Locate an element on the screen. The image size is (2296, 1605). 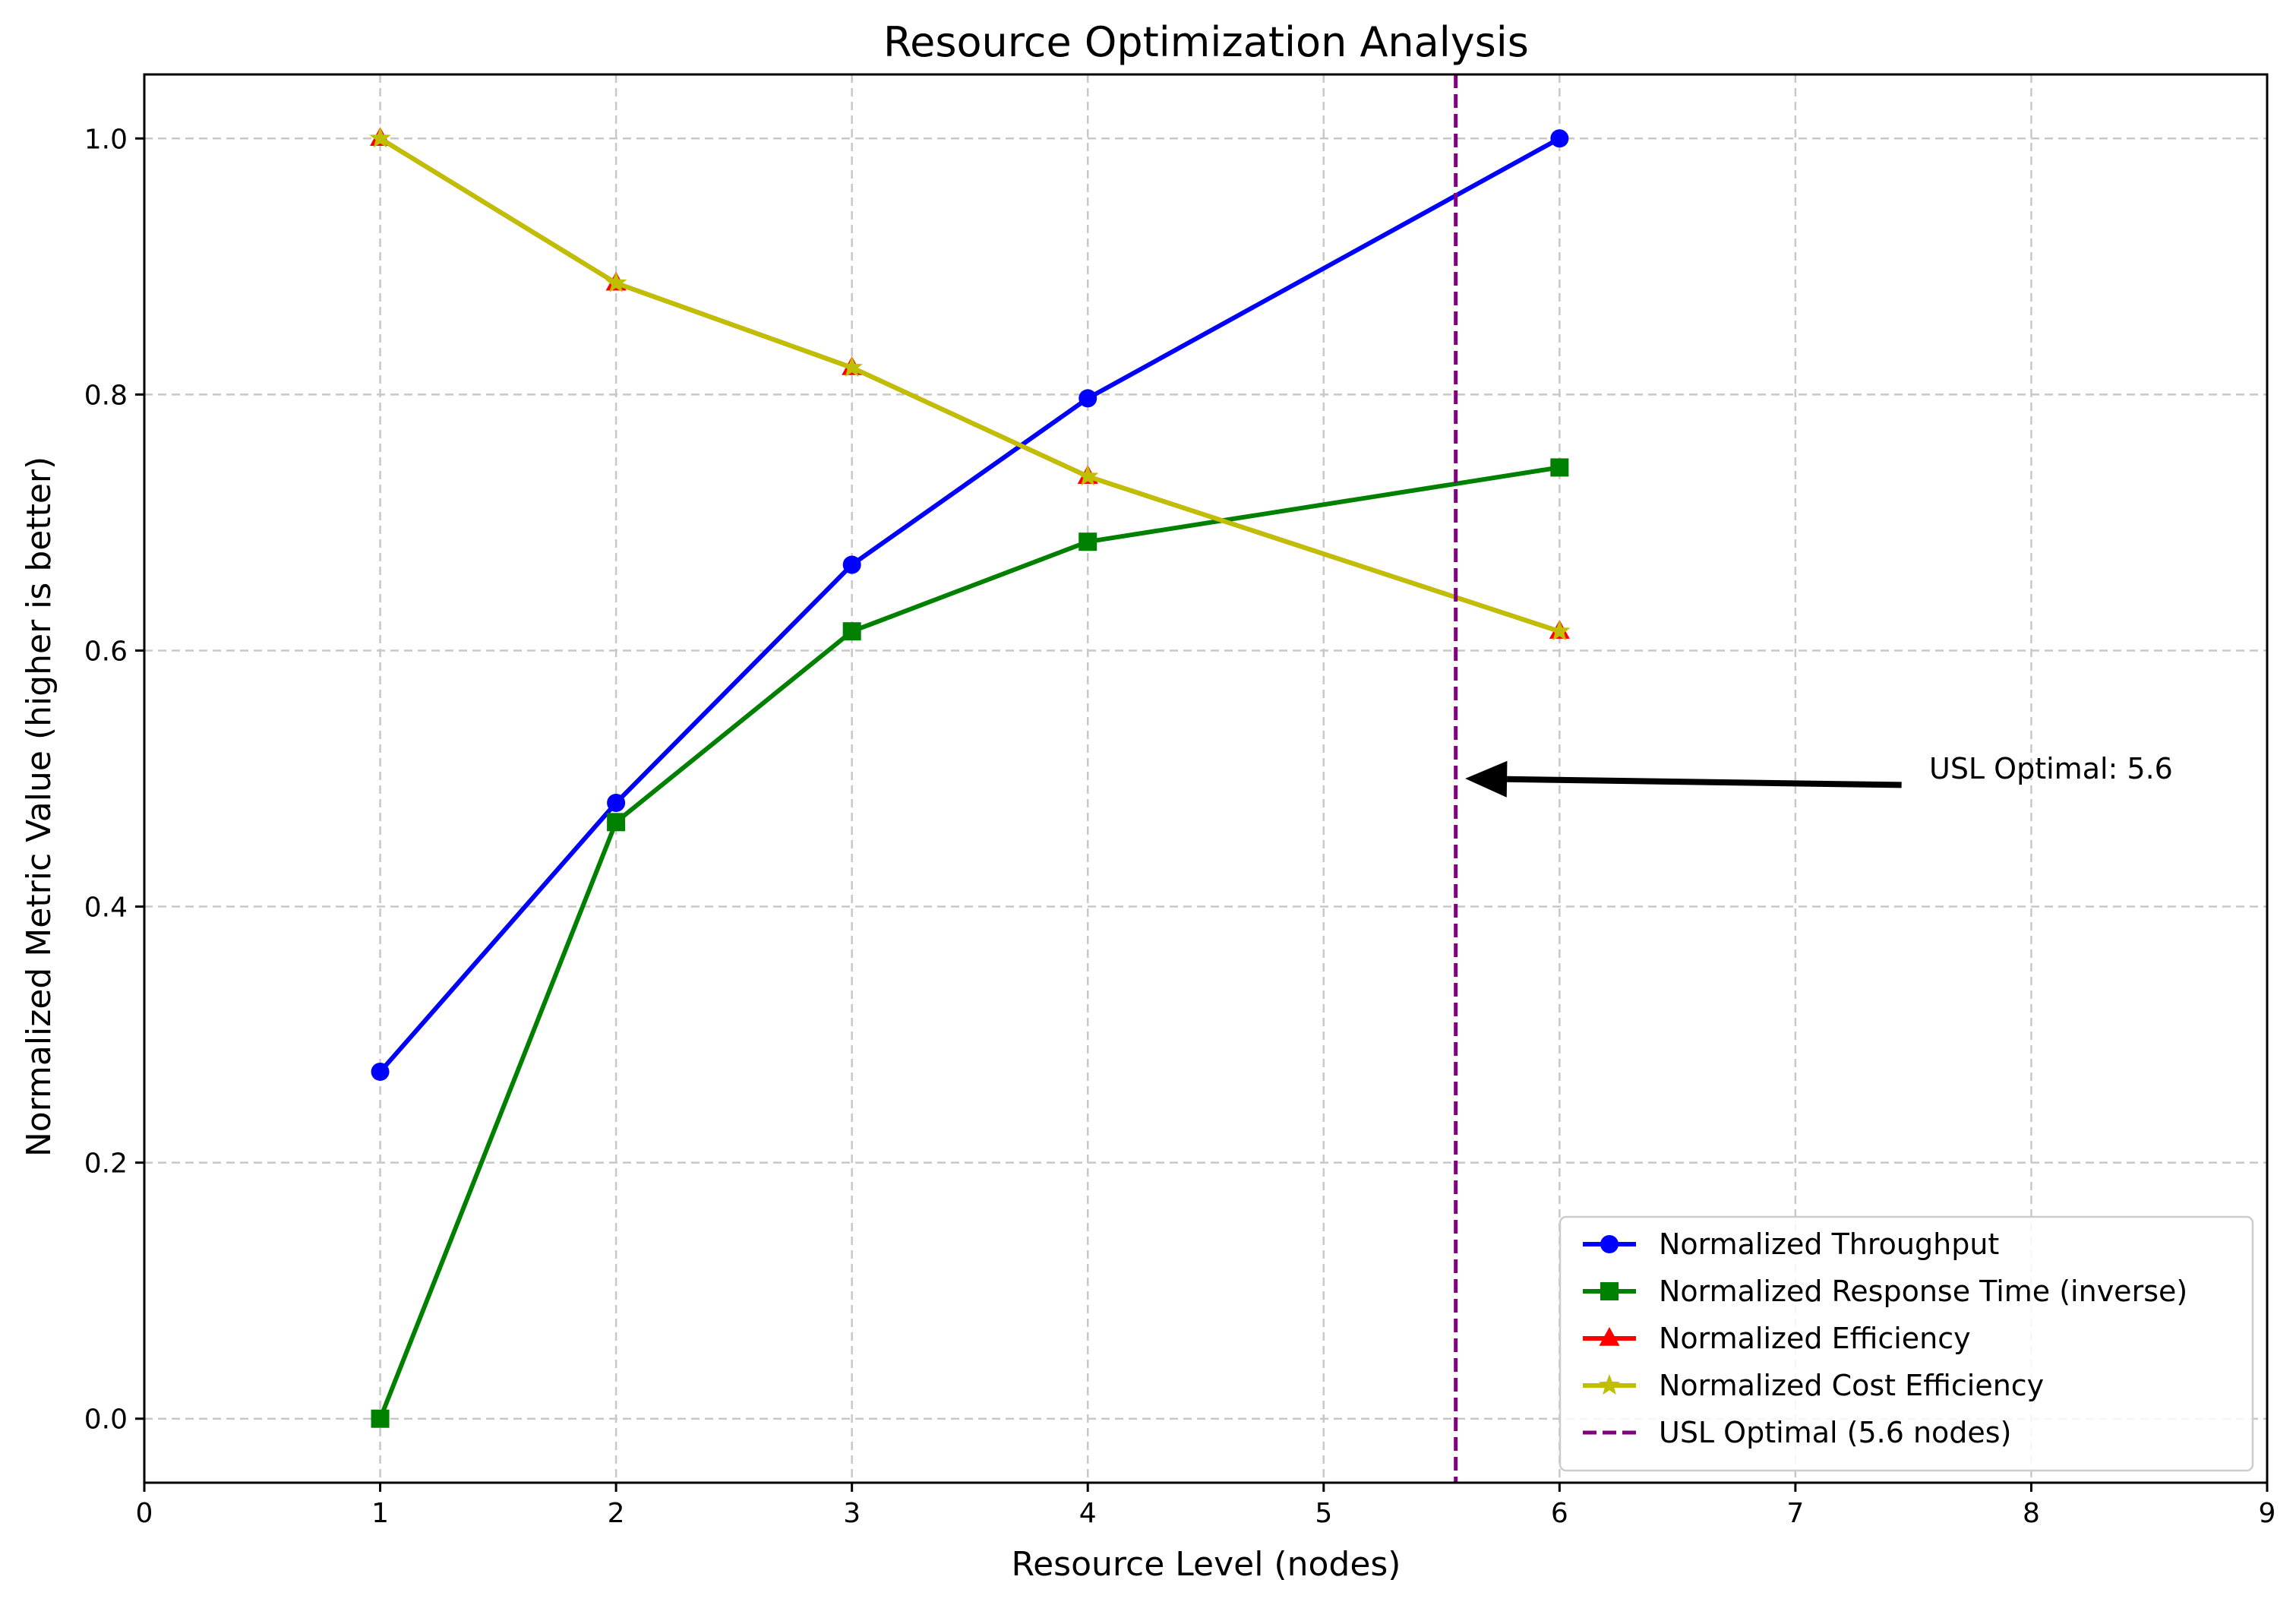
legend-label: Normalized Response Time (inverse) is located at coordinates (1923, 1291).